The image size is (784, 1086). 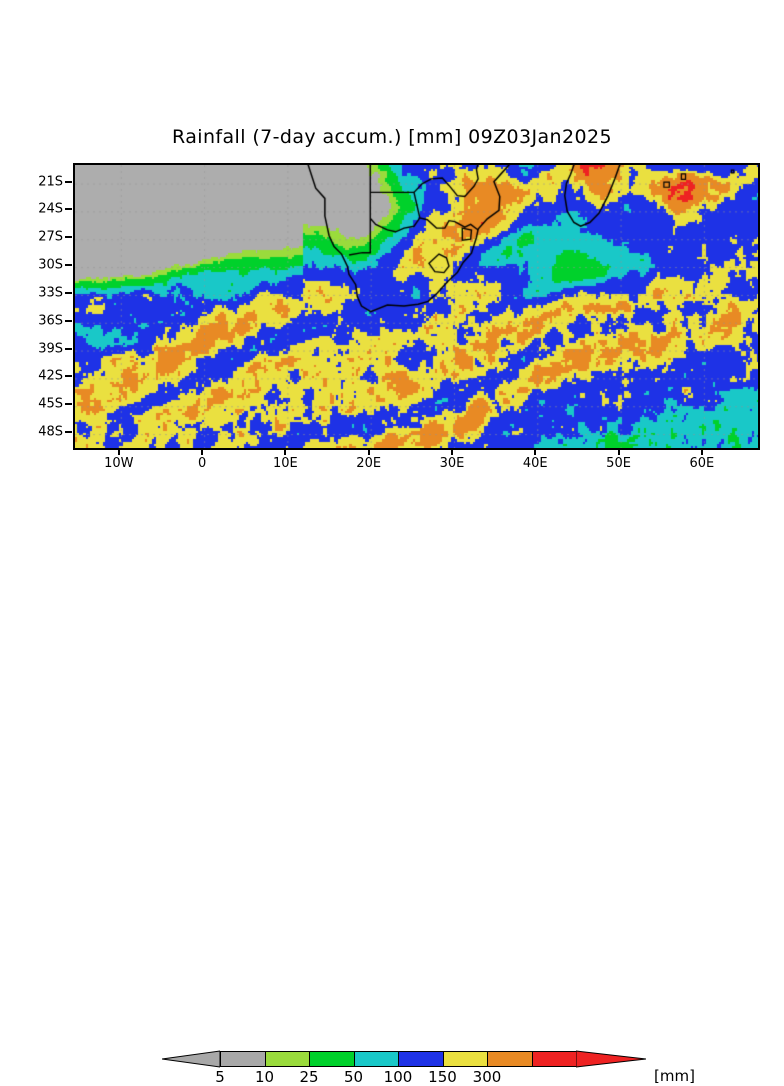 What do you see at coordinates (202, 463) in the screenshot?
I see `x-axis-tick-label: 0` at bounding box center [202, 463].